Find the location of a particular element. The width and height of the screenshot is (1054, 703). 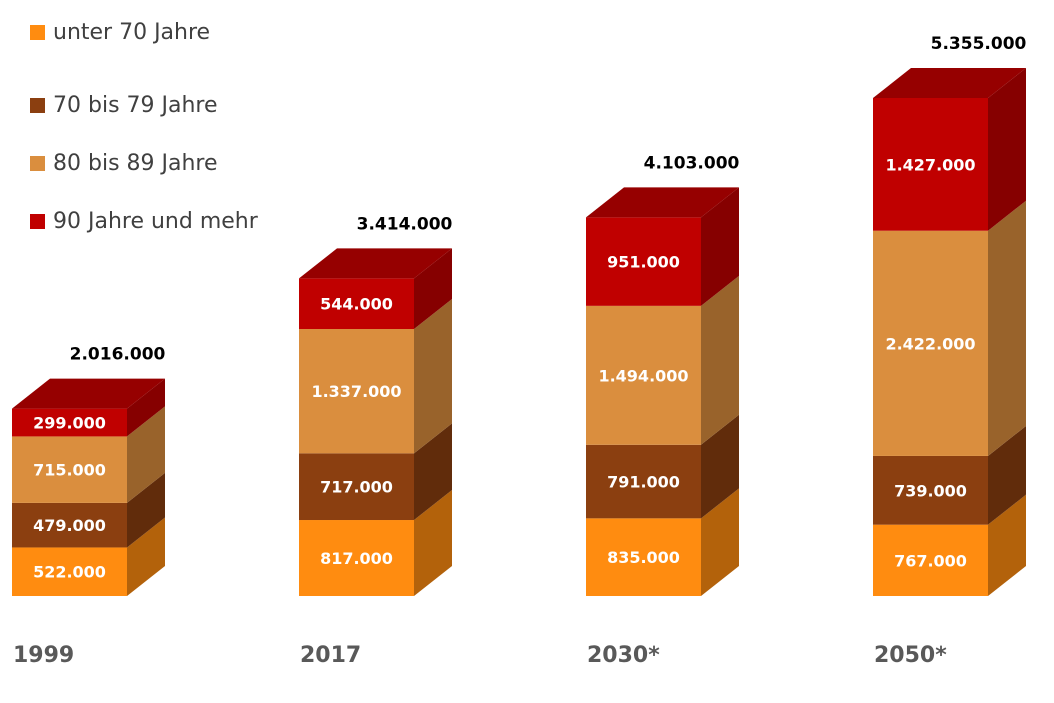

segment-value-label: 2.422.000 is located at coordinates (930, 343).